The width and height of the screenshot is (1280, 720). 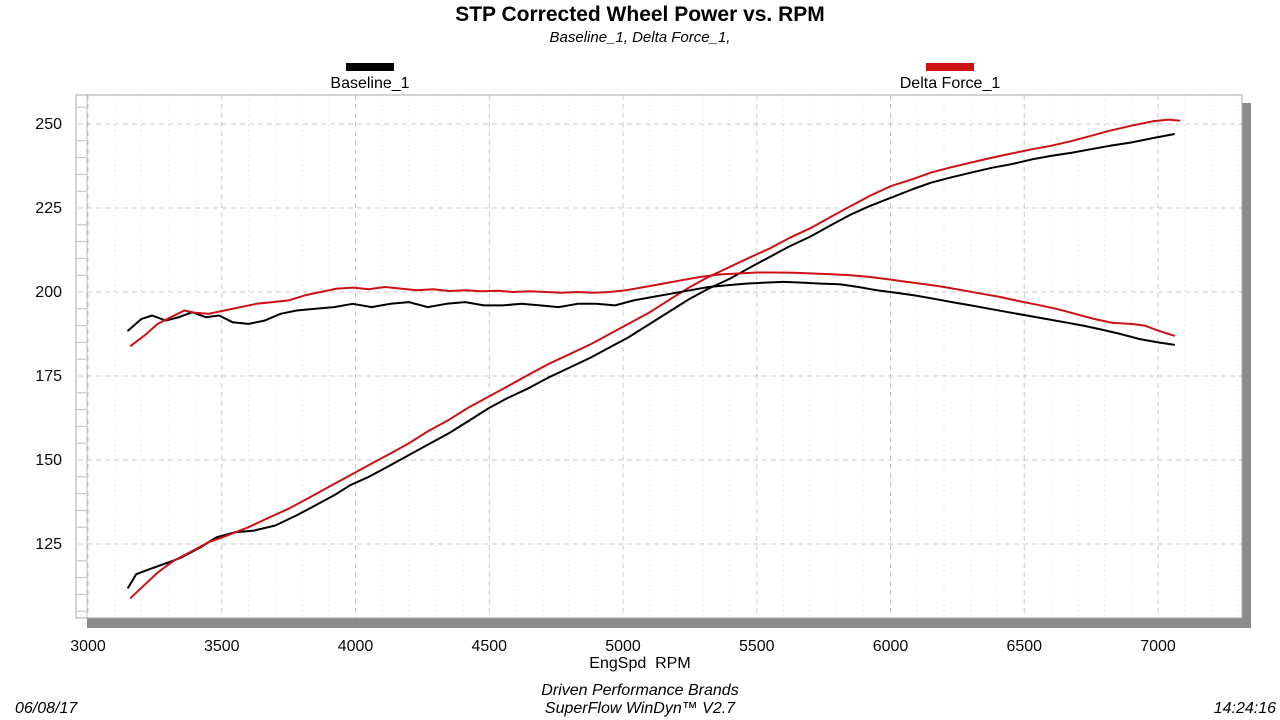 What do you see at coordinates (950, 67) in the screenshot?
I see `legend-swatch-delta-force` at bounding box center [950, 67].